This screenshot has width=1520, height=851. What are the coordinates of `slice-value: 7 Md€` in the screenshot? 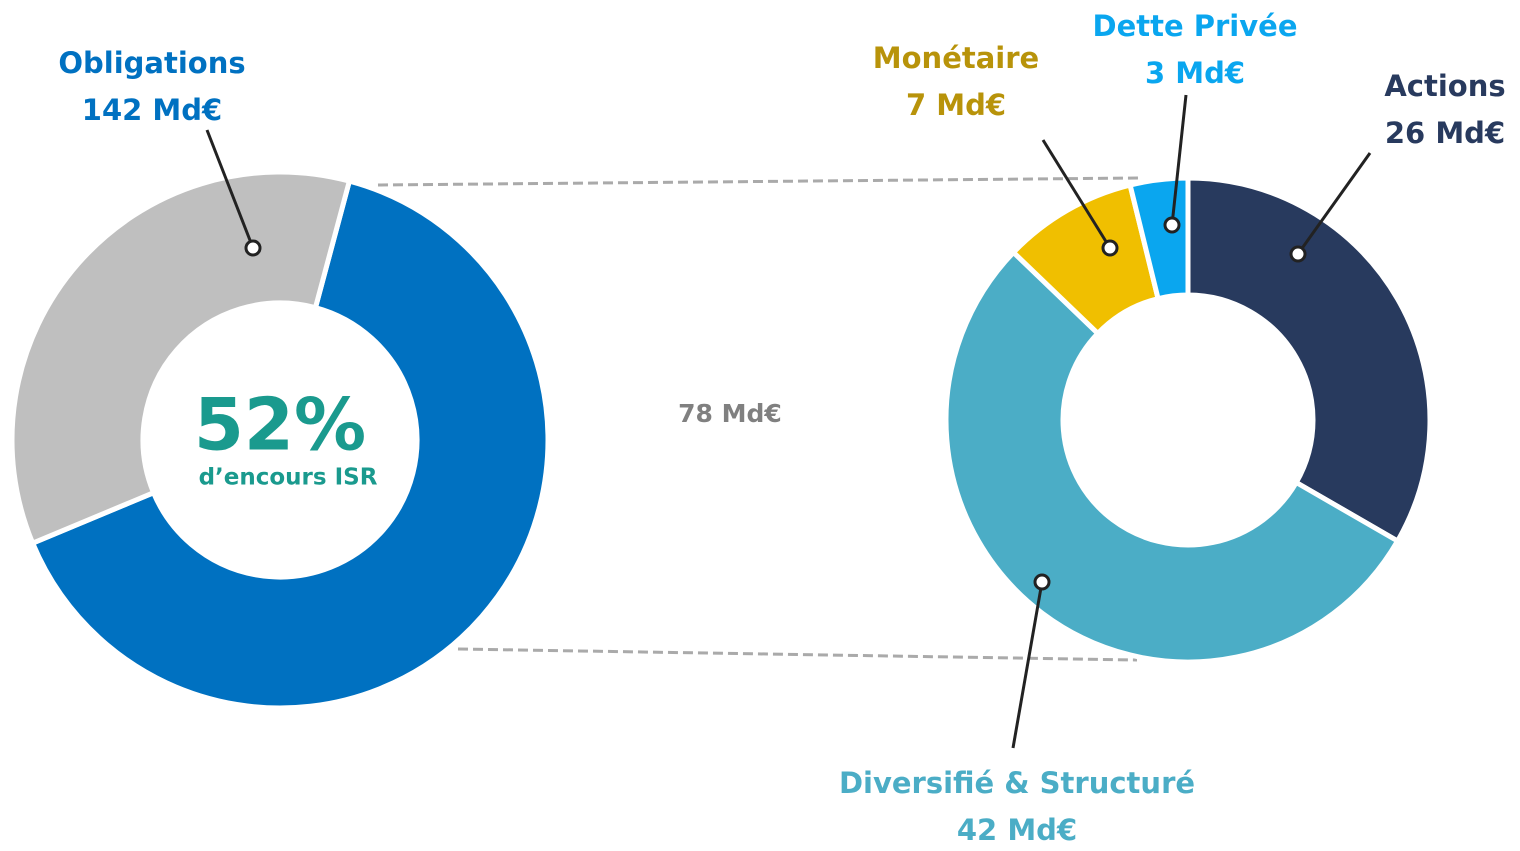 It's located at (956, 105).